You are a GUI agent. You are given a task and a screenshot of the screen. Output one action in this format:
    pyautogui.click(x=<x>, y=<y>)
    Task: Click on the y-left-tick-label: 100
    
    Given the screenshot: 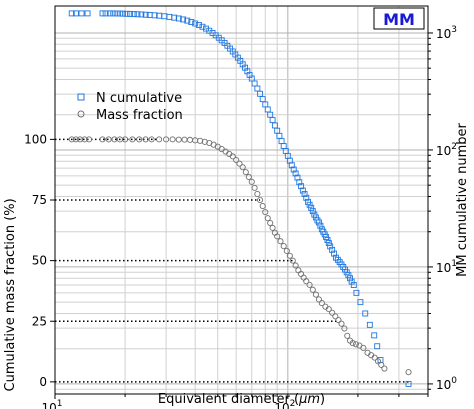 What is the action you would take?
    pyautogui.click(x=35, y=139)
    